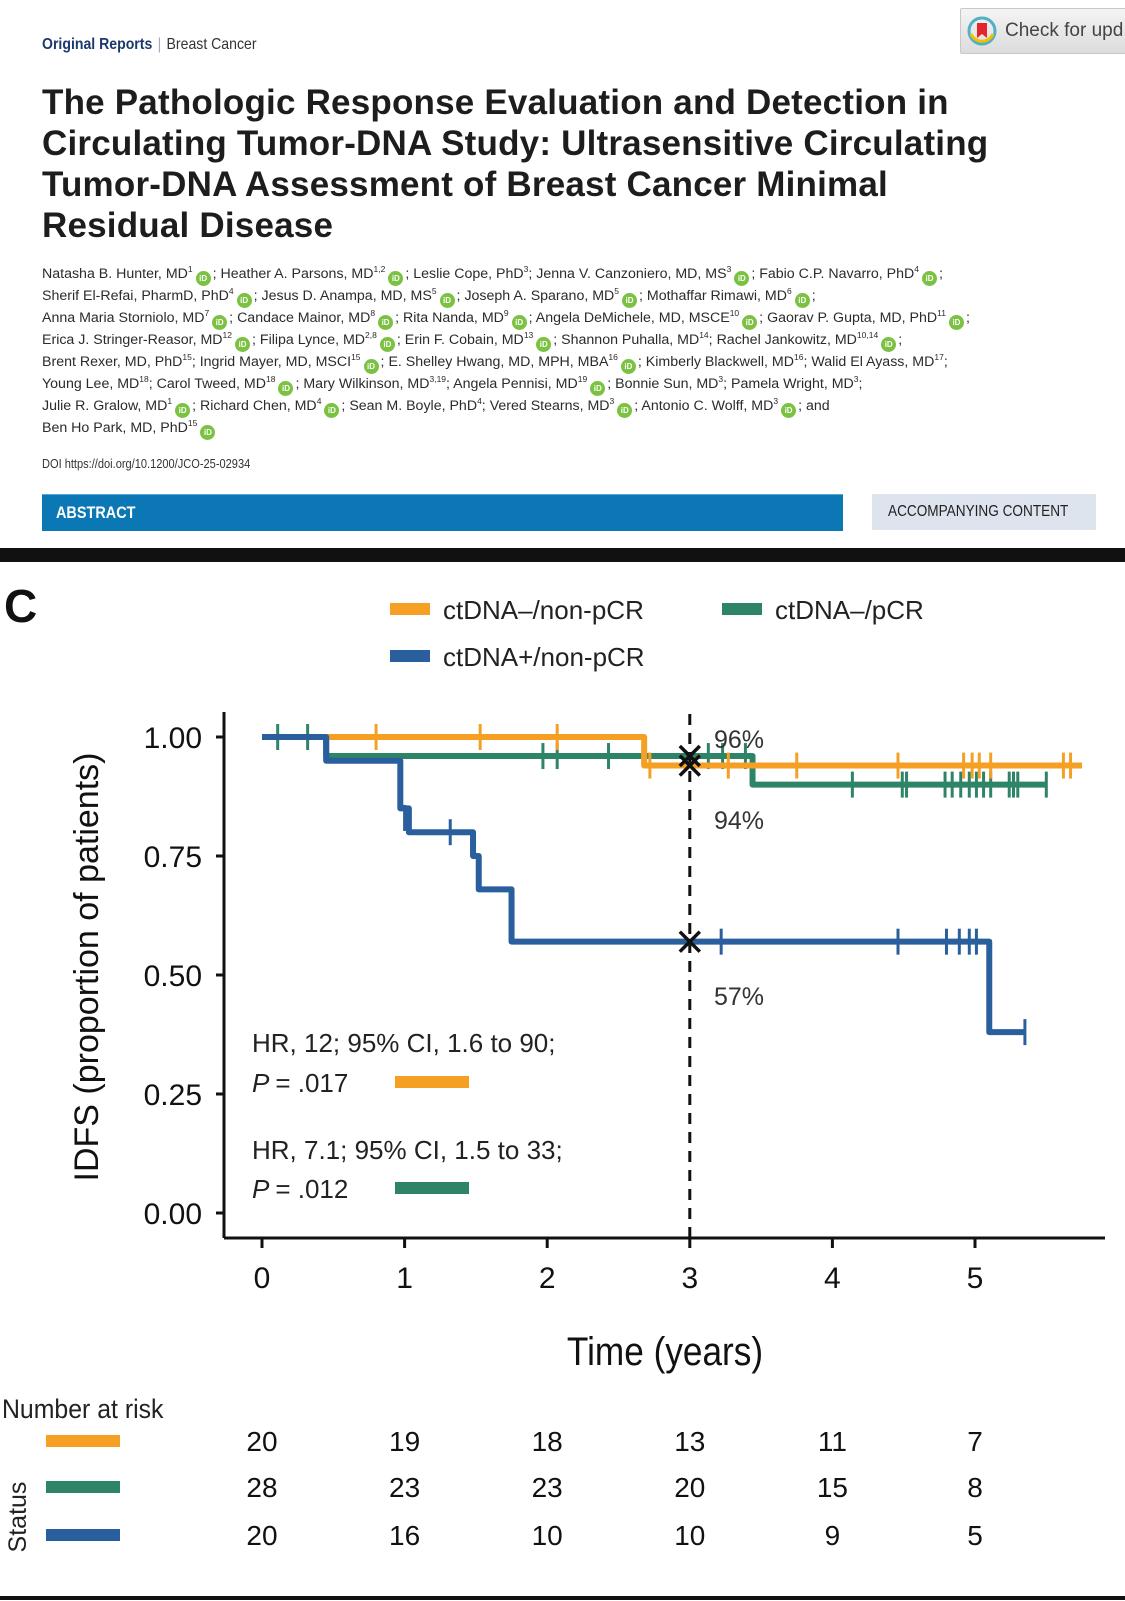 The width and height of the screenshot is (1125, 1601). Describe the element at coordinates (689, 1278) in the screenshot. I see `x-tick-label: 3` at that location.